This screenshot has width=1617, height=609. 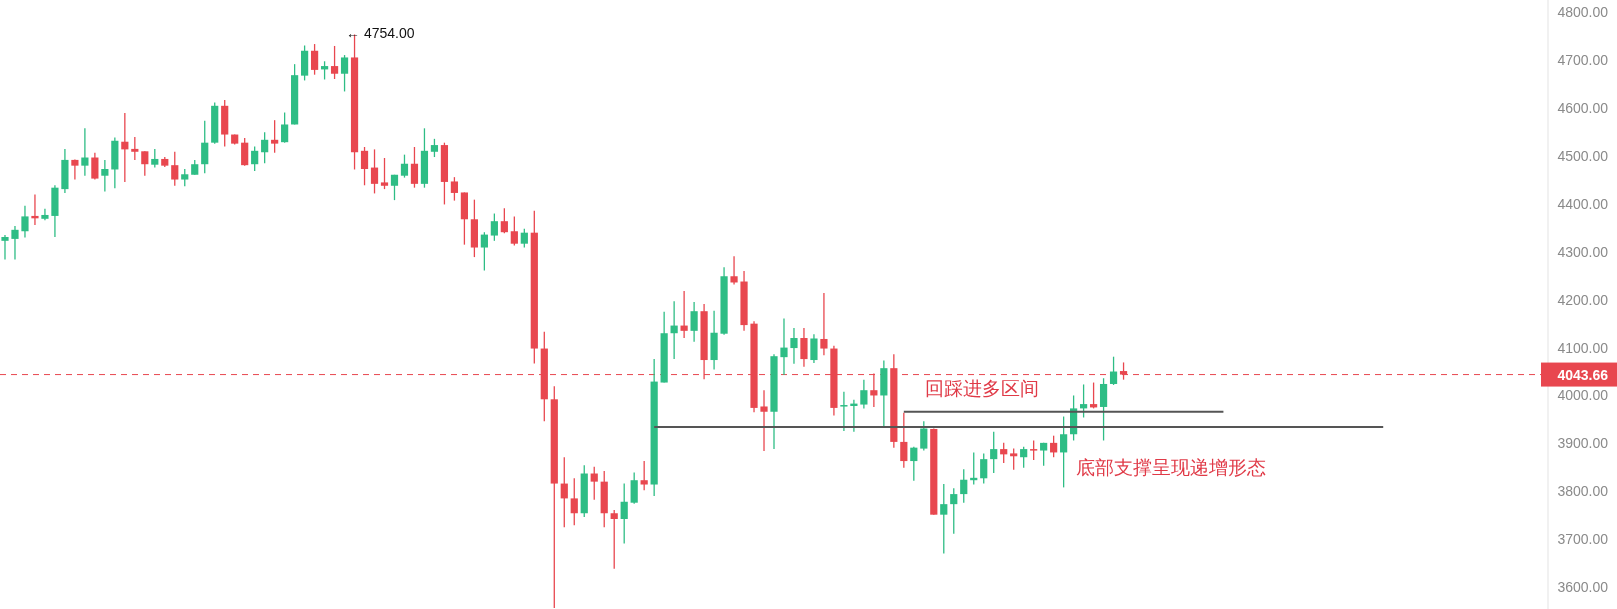 What do you see at coordinates (982, 388) in the screenshot?
I see `annotation: 回踩进多区间` at bounding box center [982, 388].